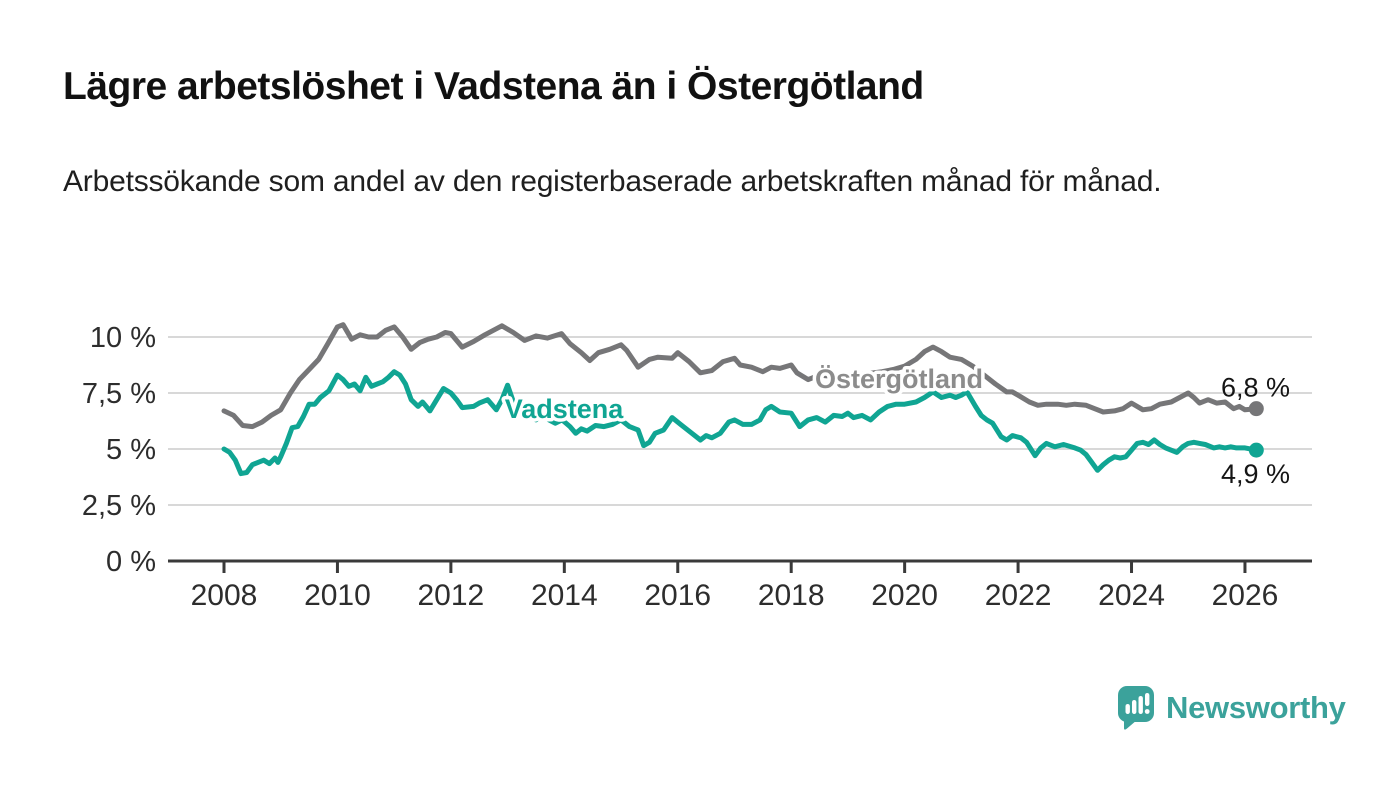 Image resolution: width=1400 pixels, height=794 pixels. Describe the element at coordinates (1245, 595) in the screenshot. I see `x-tick-label: 2026` at that location.